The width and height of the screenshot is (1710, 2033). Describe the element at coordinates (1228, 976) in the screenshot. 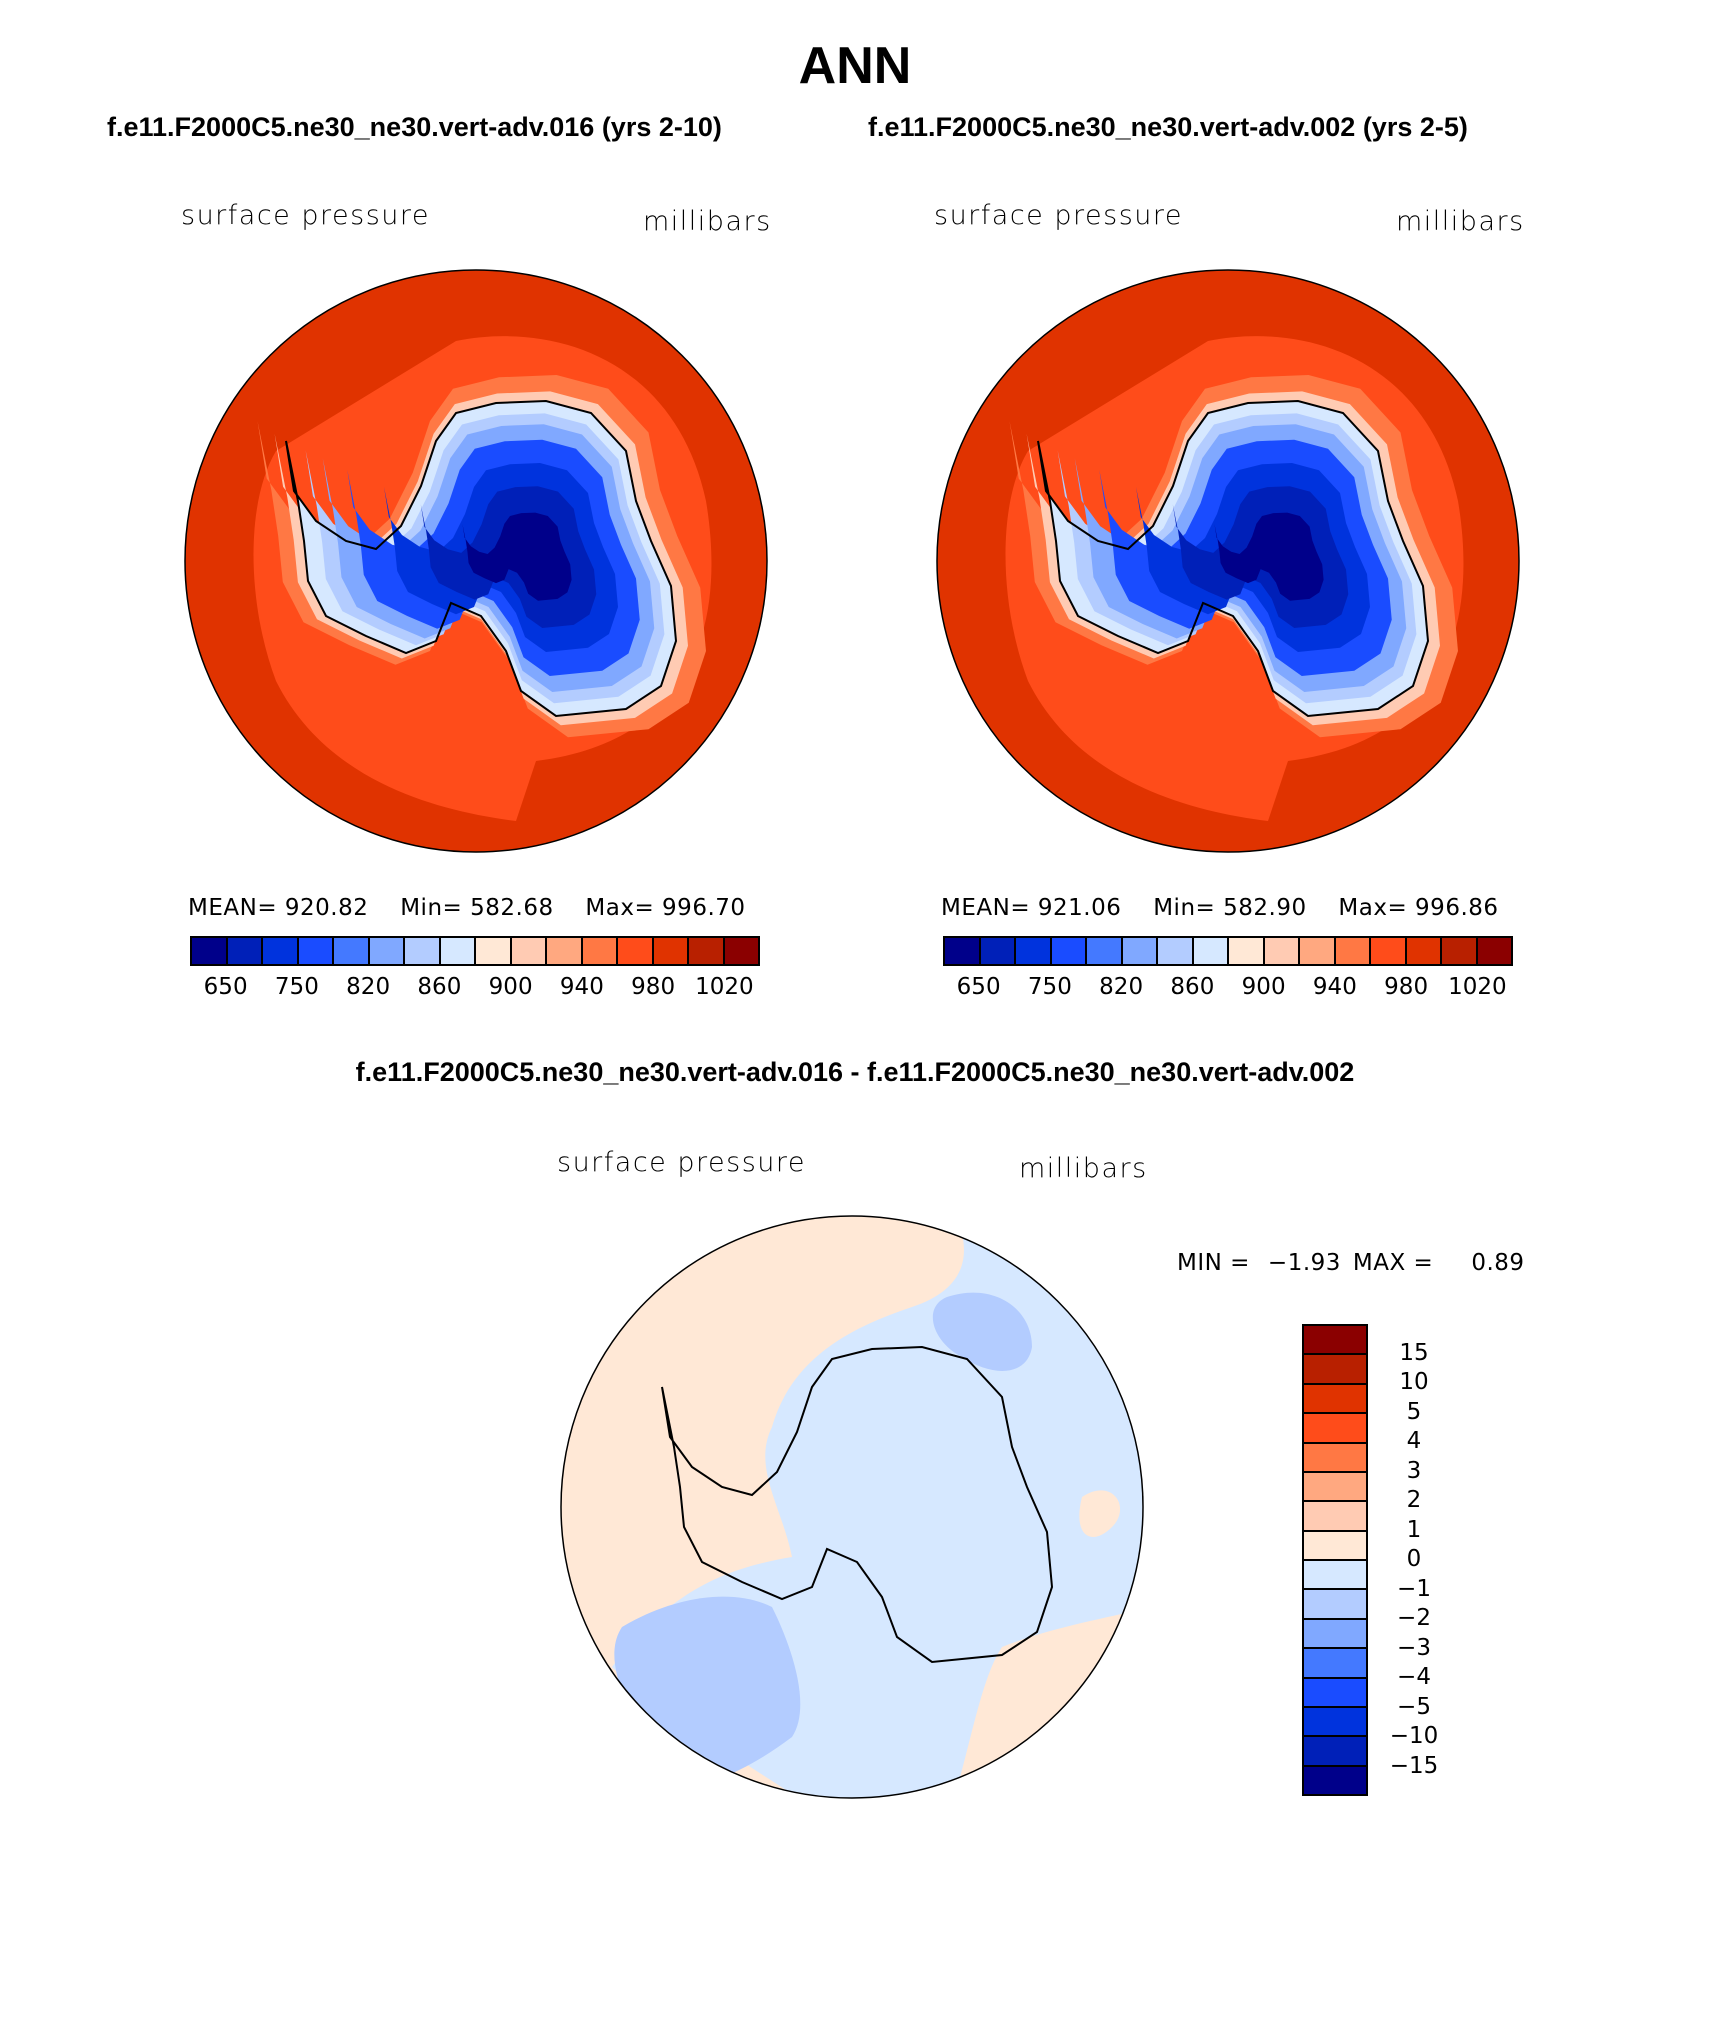

I see `panel-2-colorbar: 650 750 820 860 900 940 980 1020` at that location.